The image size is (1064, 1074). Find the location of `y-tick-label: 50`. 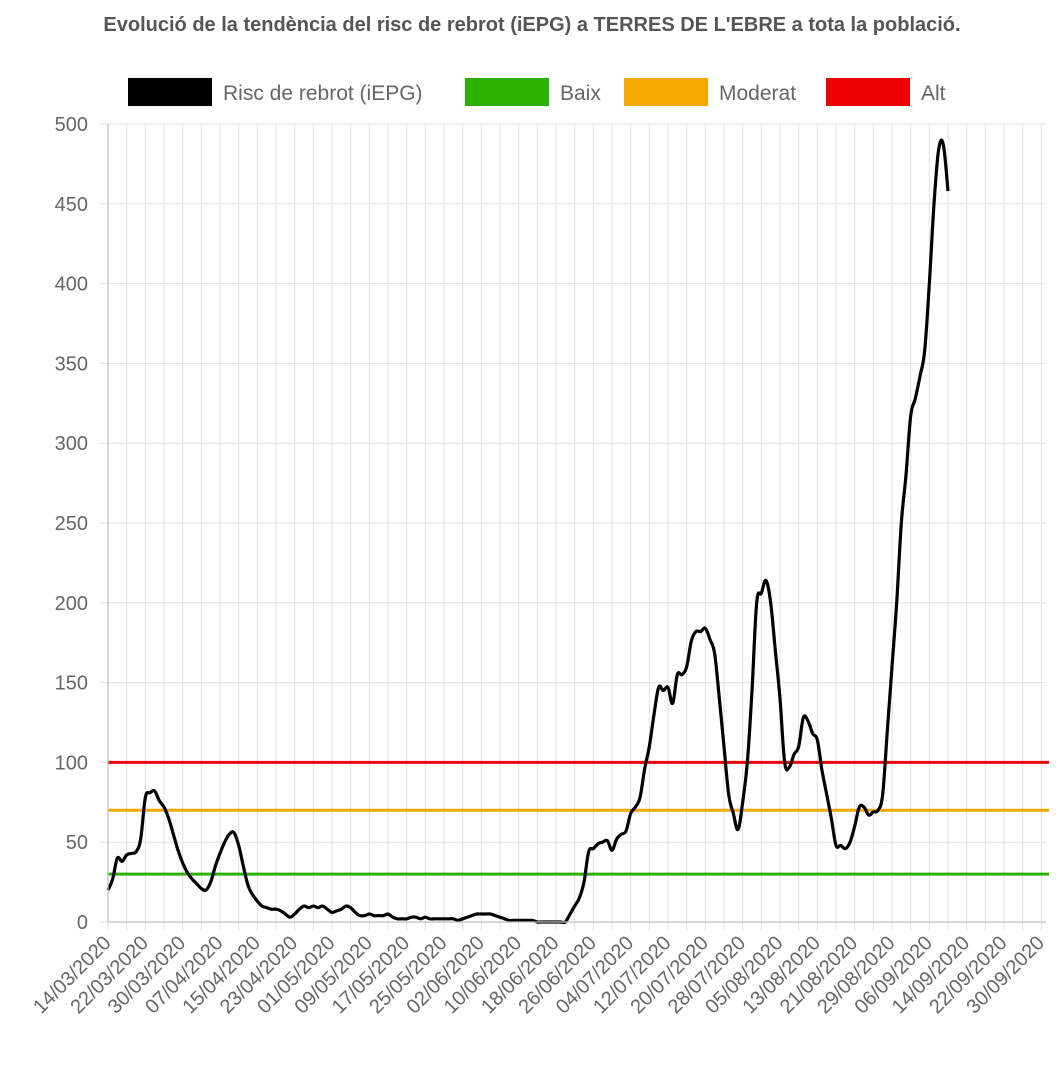

y-tick-label: 50 is located at coordinates (77, 843).